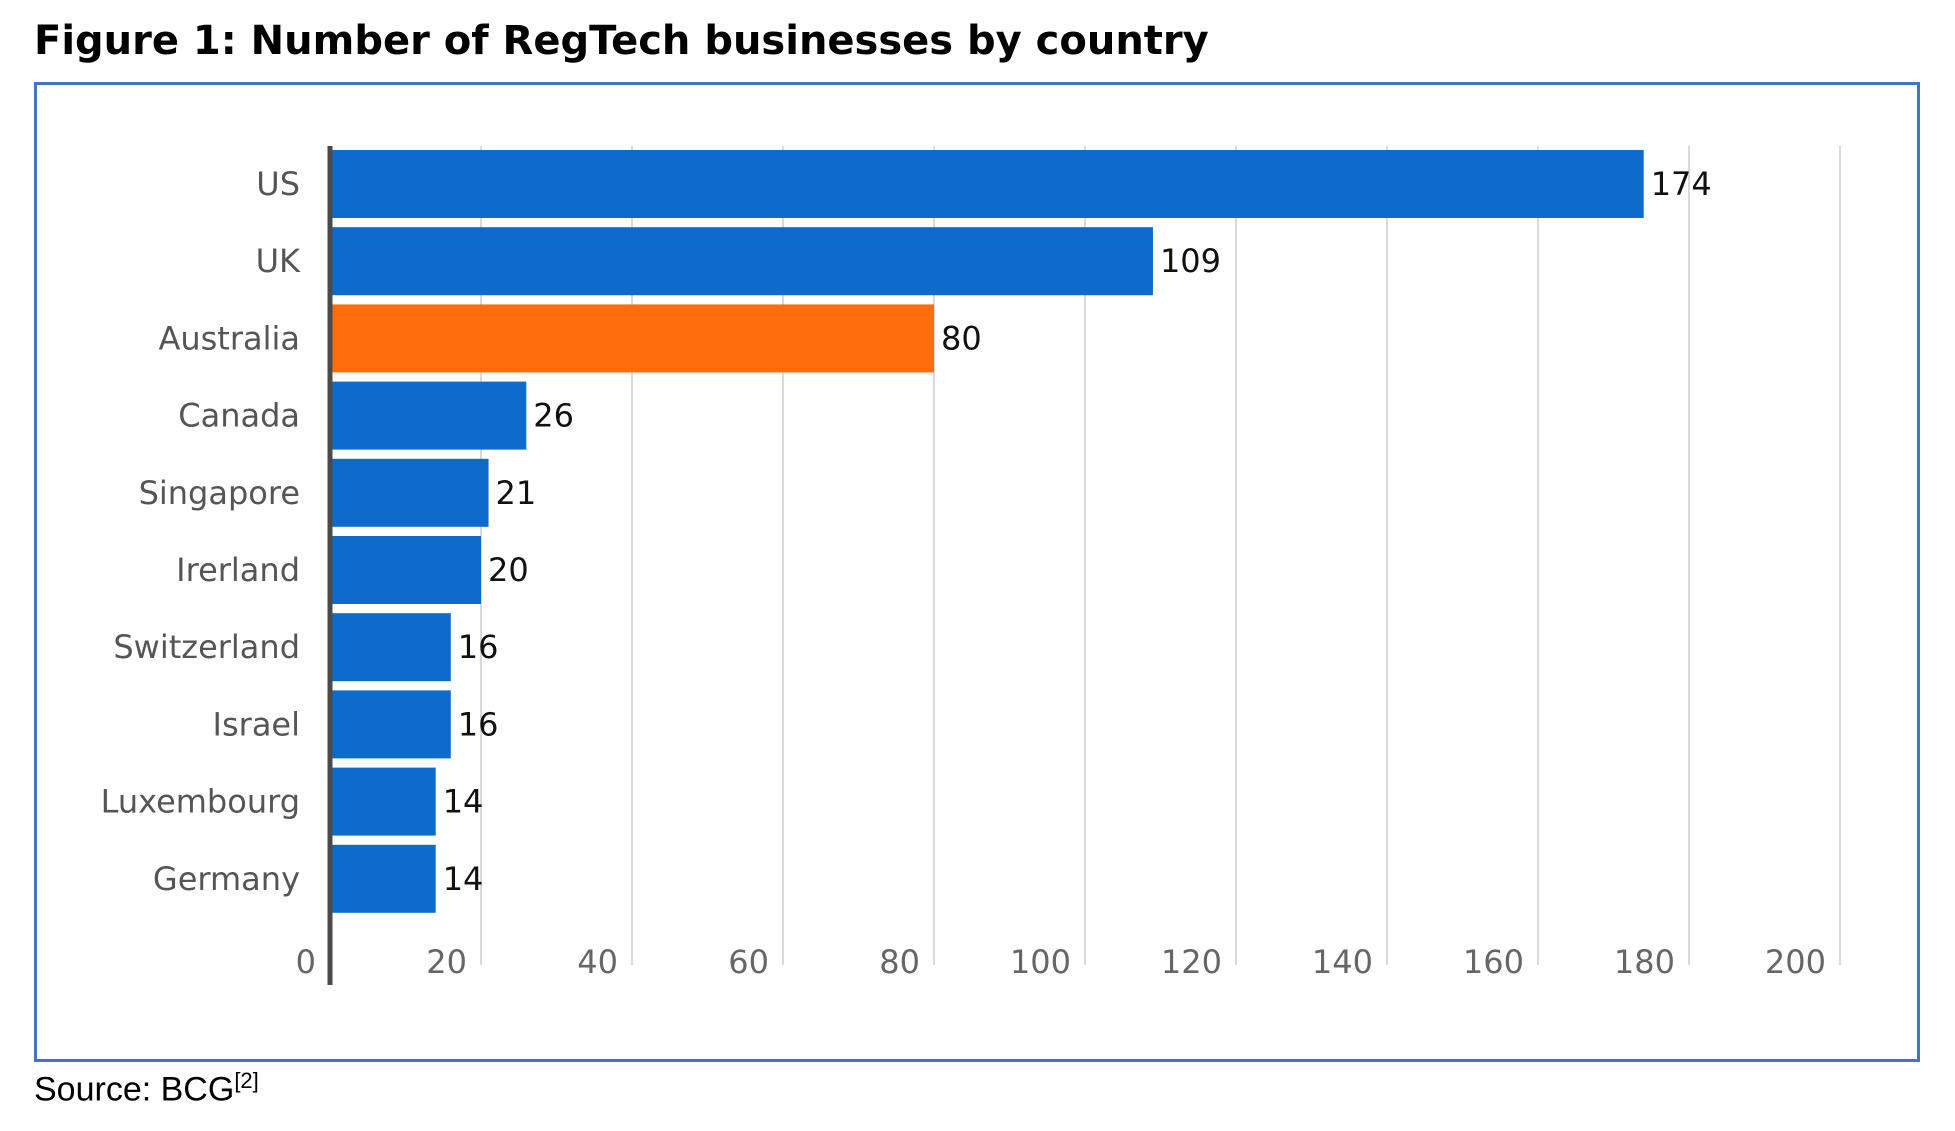 This screenshot has height=1131, width=1955. What do you see at coordinates (899, 962) in the screenshot?
I see `x-tick-label: 80` at bounding box center [899, 962].